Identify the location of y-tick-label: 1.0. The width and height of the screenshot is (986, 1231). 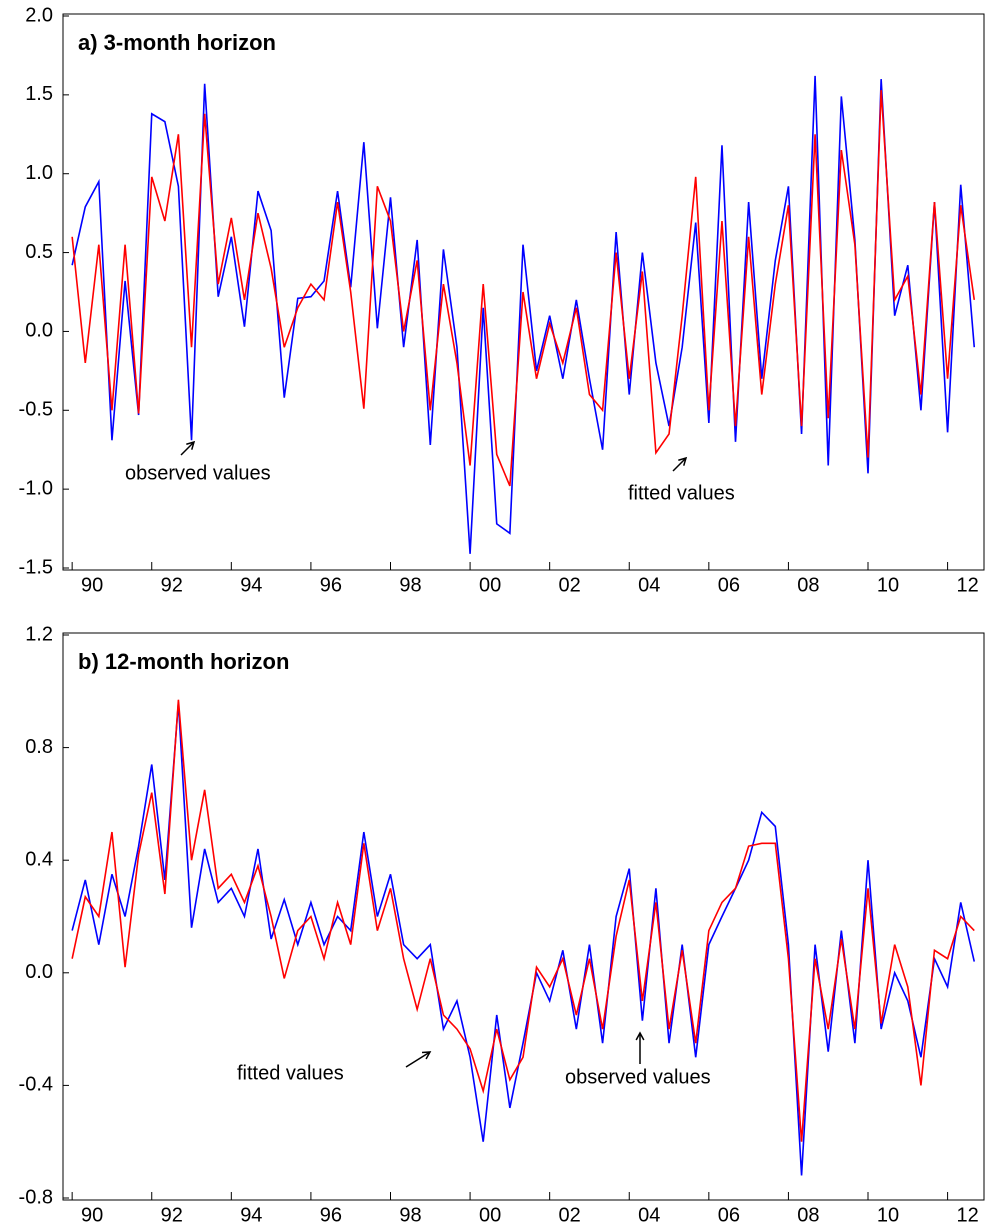
(39, 173).